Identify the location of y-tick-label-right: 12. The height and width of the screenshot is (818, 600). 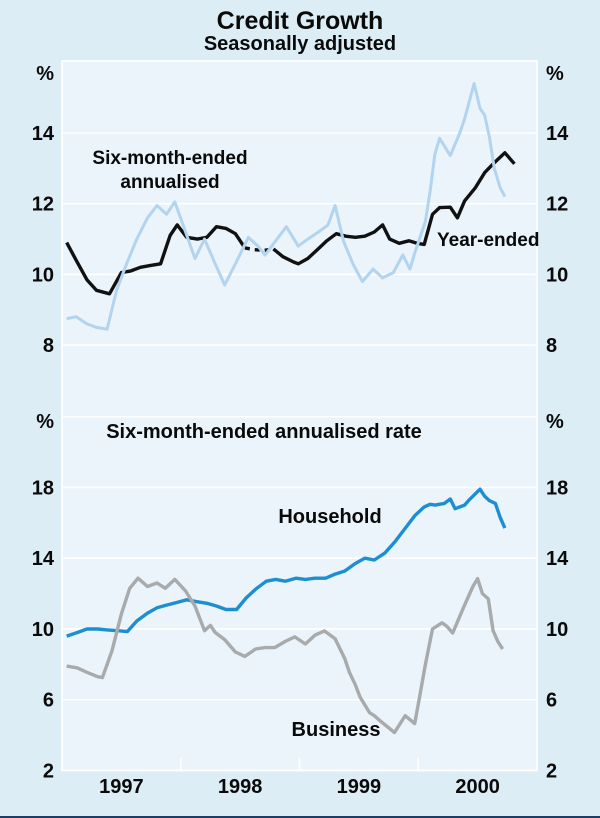
(557, 205).